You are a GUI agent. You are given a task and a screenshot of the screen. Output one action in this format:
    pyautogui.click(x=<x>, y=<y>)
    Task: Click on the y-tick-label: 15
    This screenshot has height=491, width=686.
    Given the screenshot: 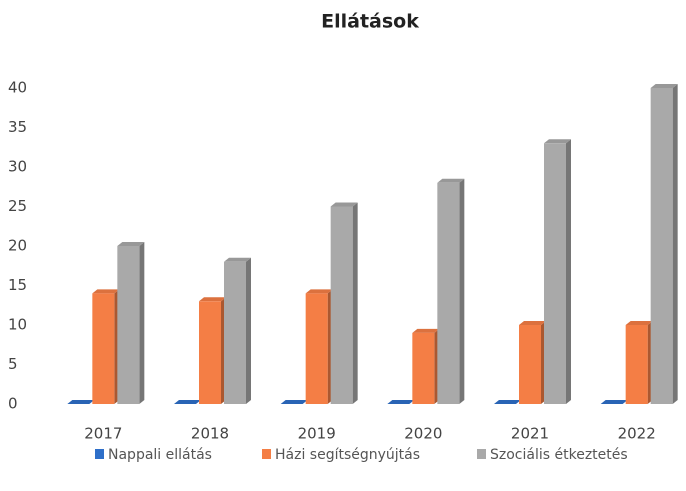 What is the action you would take?
    pyautogui.click(x=17, y=285)
    